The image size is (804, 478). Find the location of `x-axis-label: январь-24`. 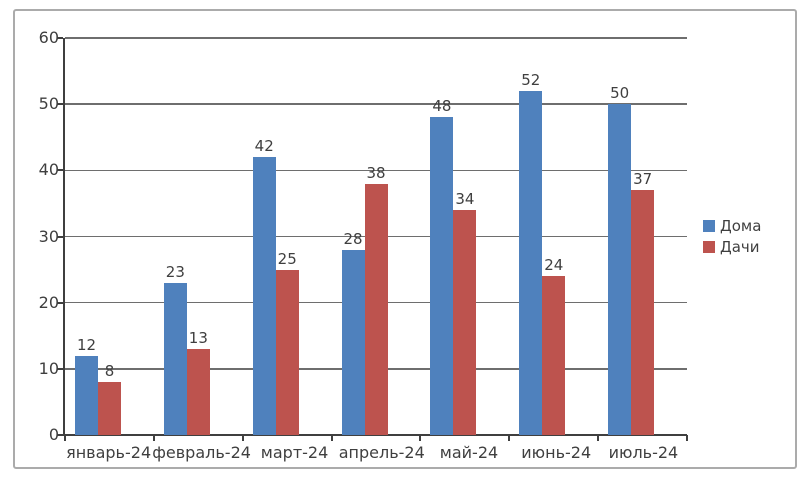

x-axis-label: январь-24 is located at coordinates (109, 452).